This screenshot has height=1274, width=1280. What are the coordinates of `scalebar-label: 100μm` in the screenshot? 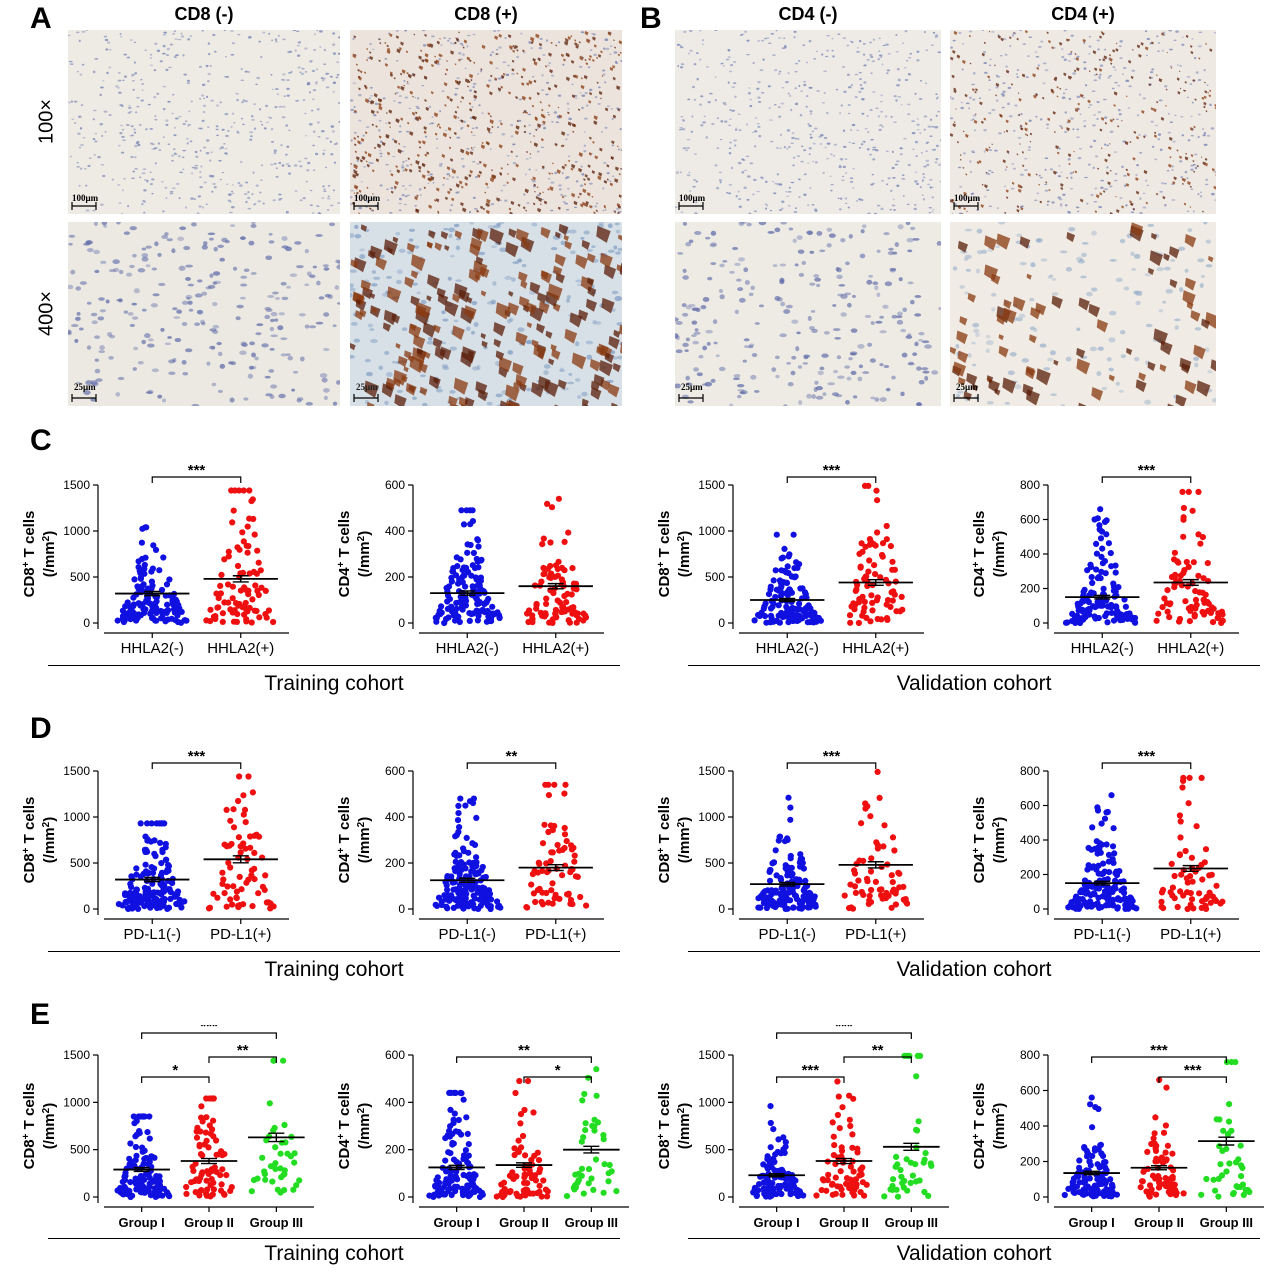 It's located at (967, 198).